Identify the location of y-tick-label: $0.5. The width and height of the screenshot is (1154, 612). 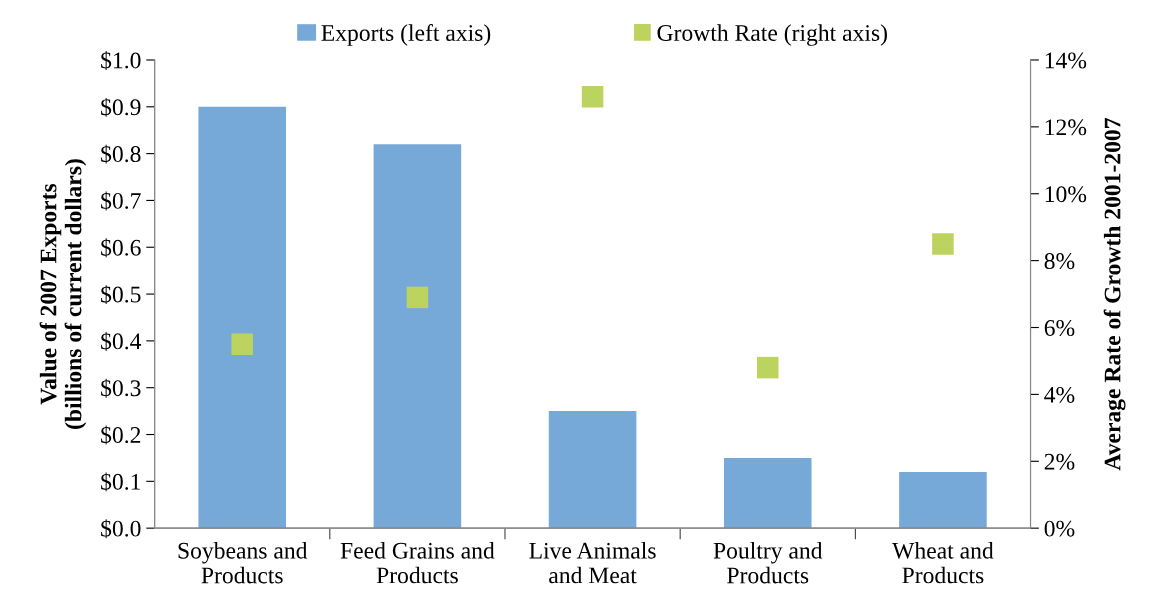
(121, 295).